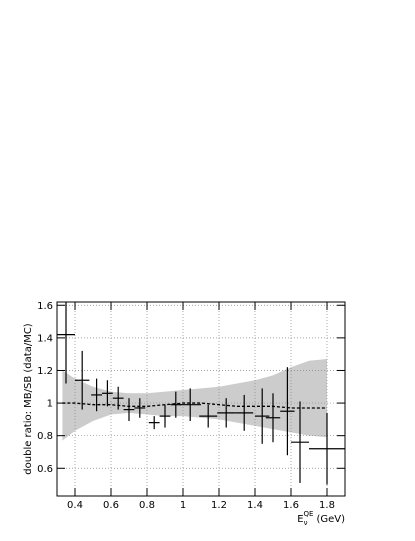  I want to click on y-tick-label: 1, so click(50, 404).